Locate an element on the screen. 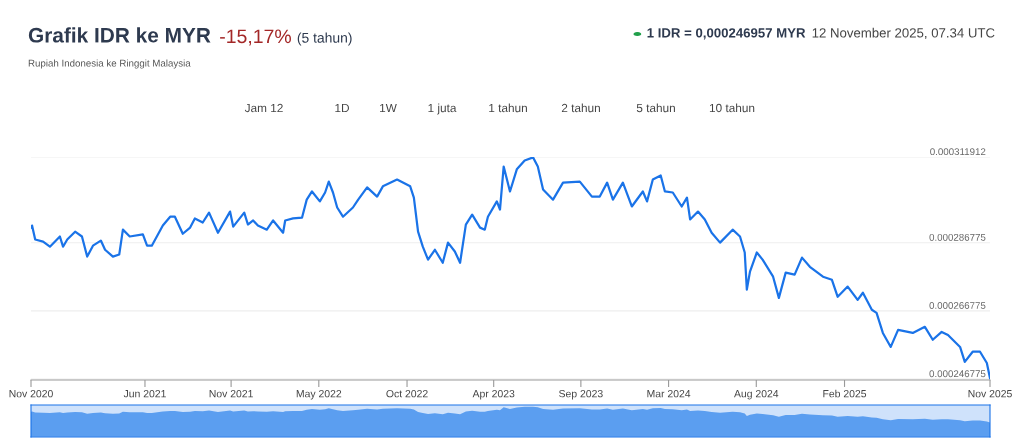  x-tick-label: Mar 2024 is located at coordinates (669, 394).